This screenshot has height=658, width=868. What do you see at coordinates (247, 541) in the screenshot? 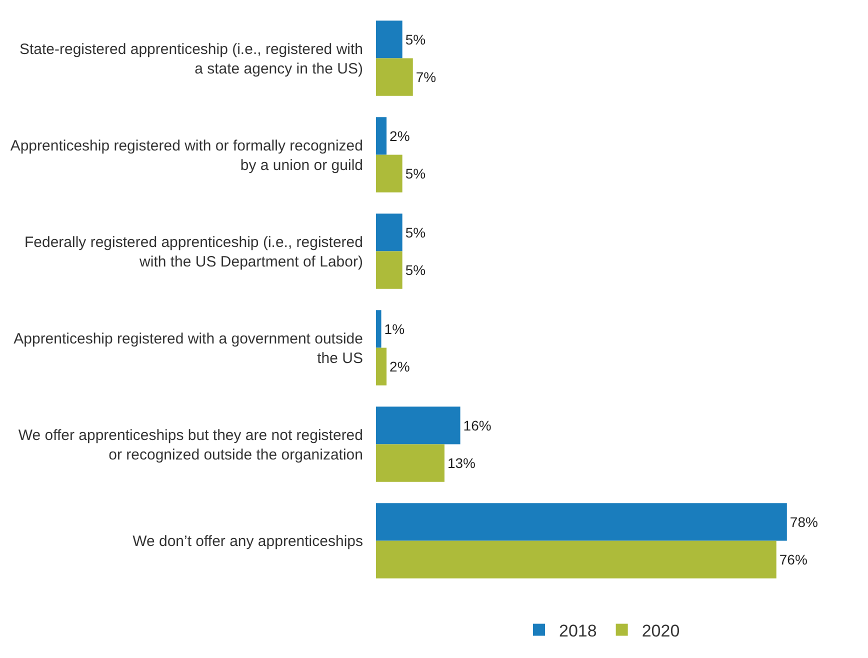
I see `y-tick-label: We don’t offer any apprenticeships` at bounding box center [247, 541].